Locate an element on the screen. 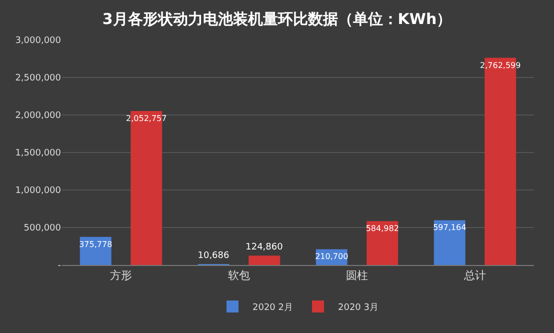  y-tick-label: 1,500,000 is located at coordinates (38, 153).